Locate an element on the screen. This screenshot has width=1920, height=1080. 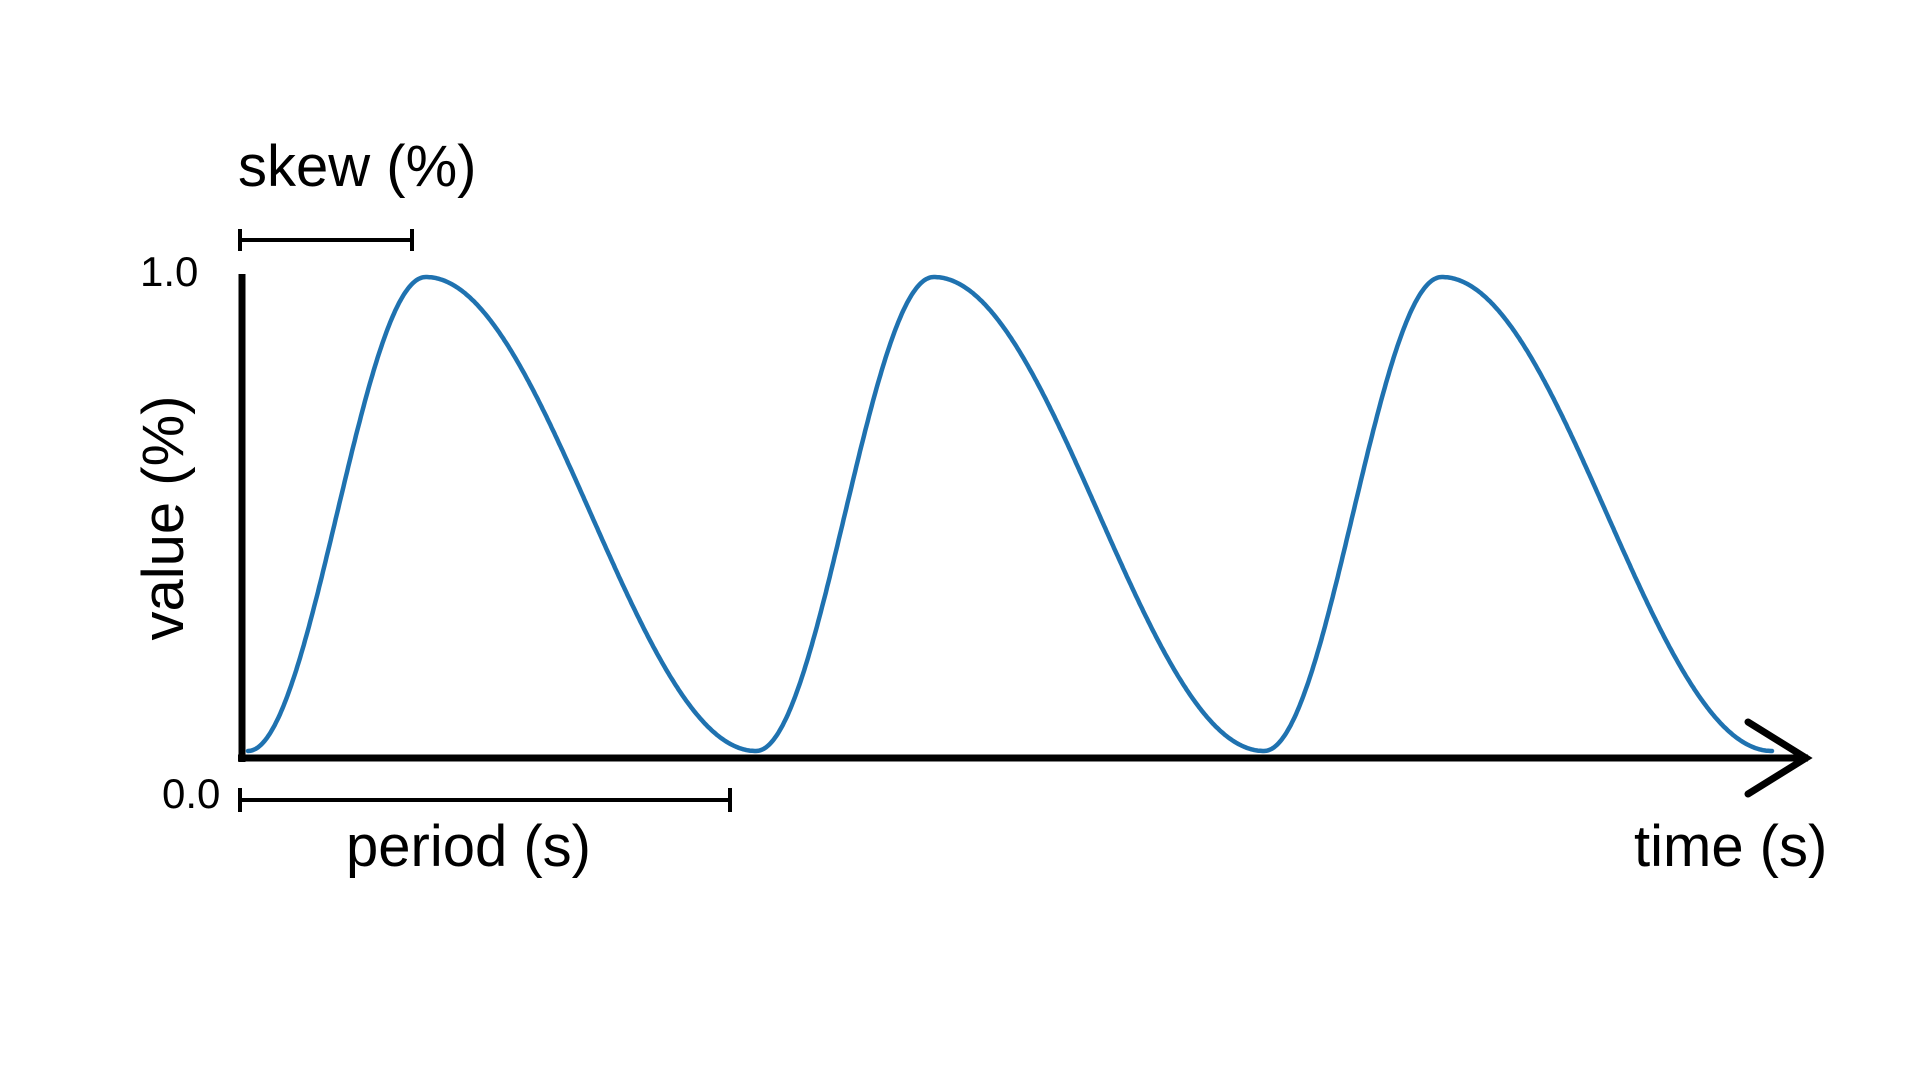
y-max-label: 1.0 is located at coordinates (169, 271).